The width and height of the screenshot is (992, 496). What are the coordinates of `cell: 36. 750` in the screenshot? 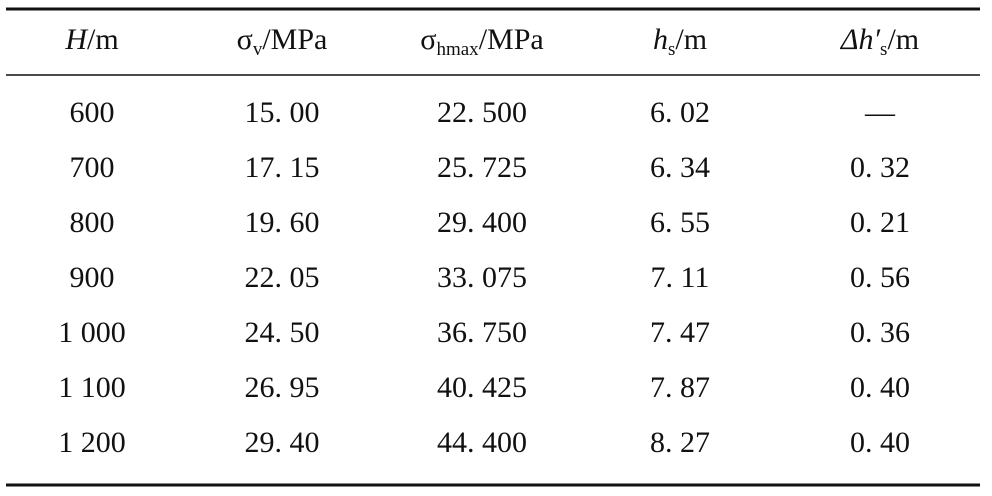 It's located at (482, 332).